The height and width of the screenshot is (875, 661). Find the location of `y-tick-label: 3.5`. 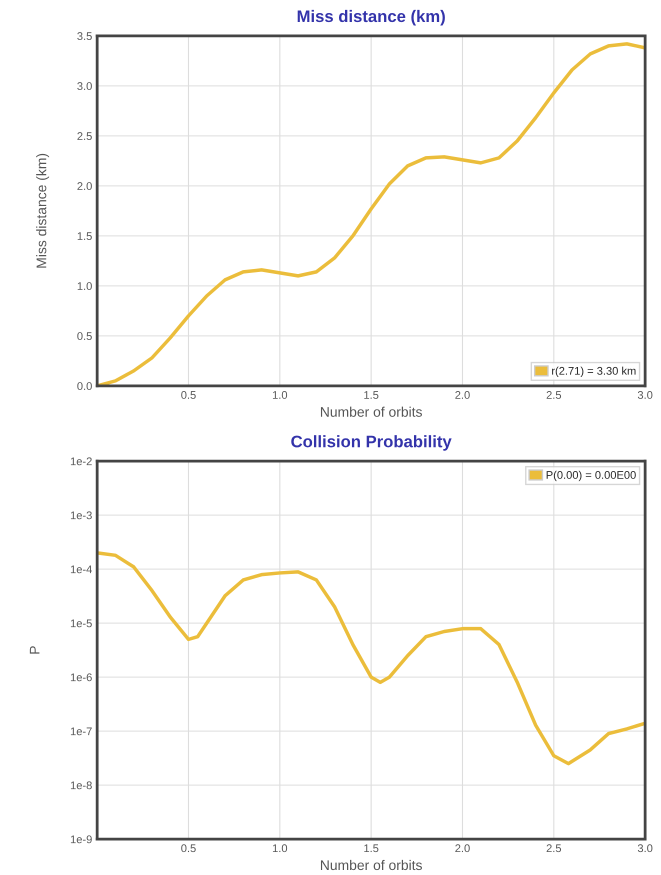

y-tick-label: 3.5 is located at coordinates (84, 36).